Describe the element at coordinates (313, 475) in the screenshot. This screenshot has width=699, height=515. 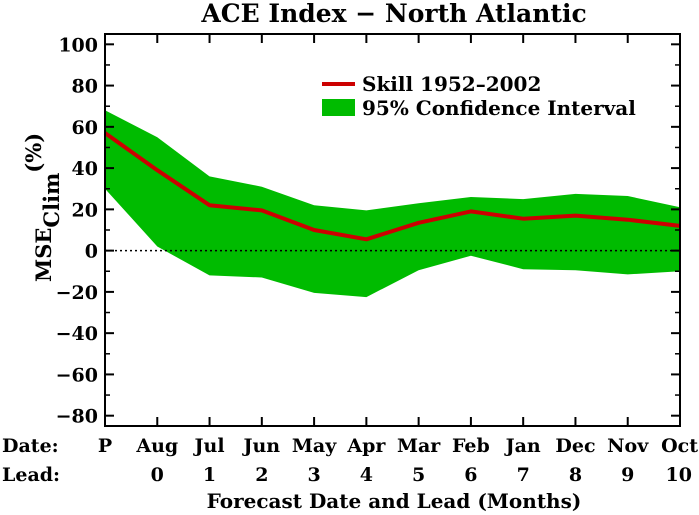
I see `x-lead-label: 3` at that location.